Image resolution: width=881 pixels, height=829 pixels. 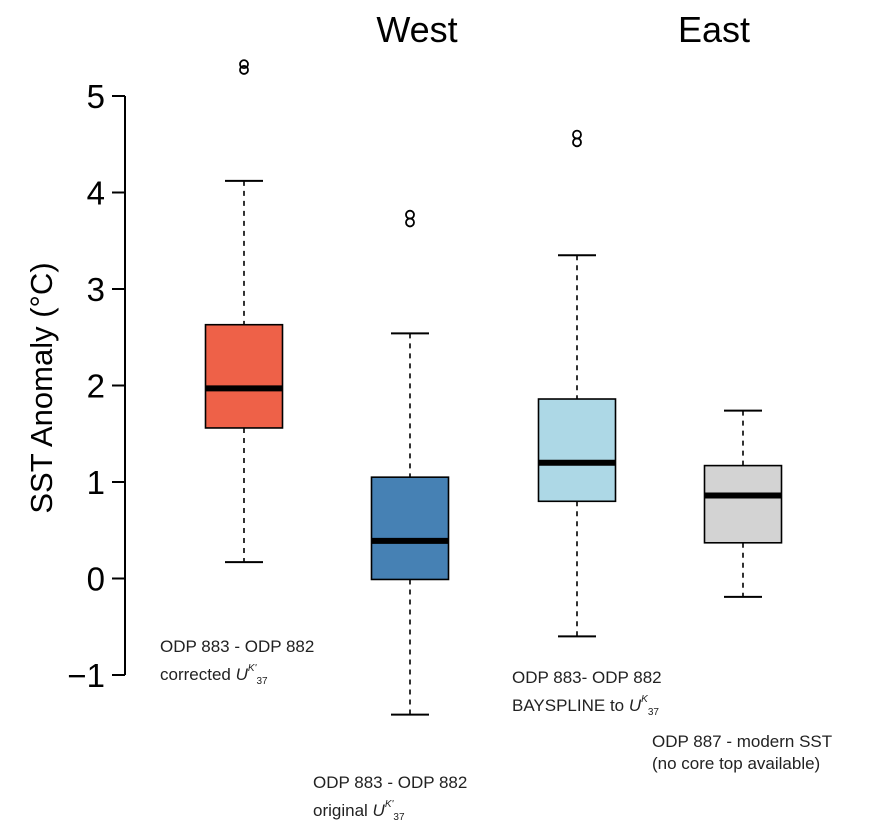 What do you see at coordinates (587, 693) in the screenshot?
I see `series-label-bayspline: ODP 883- ODP 882 BAYSPLINE to UK37` at bounding box center [587, 693].